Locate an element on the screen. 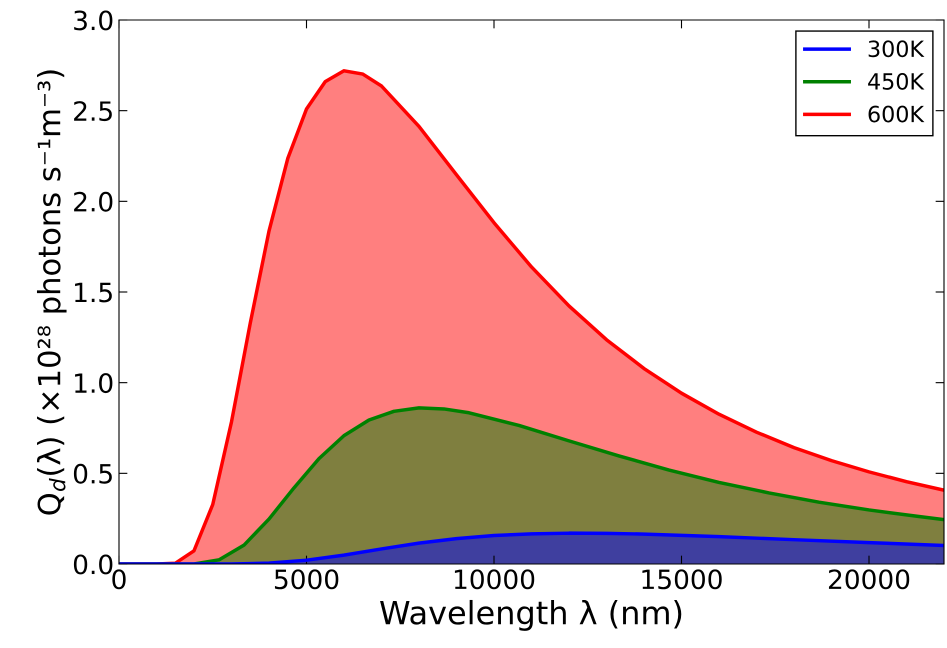  x-tick-label: 10000 is located at coordinates (494, 579).